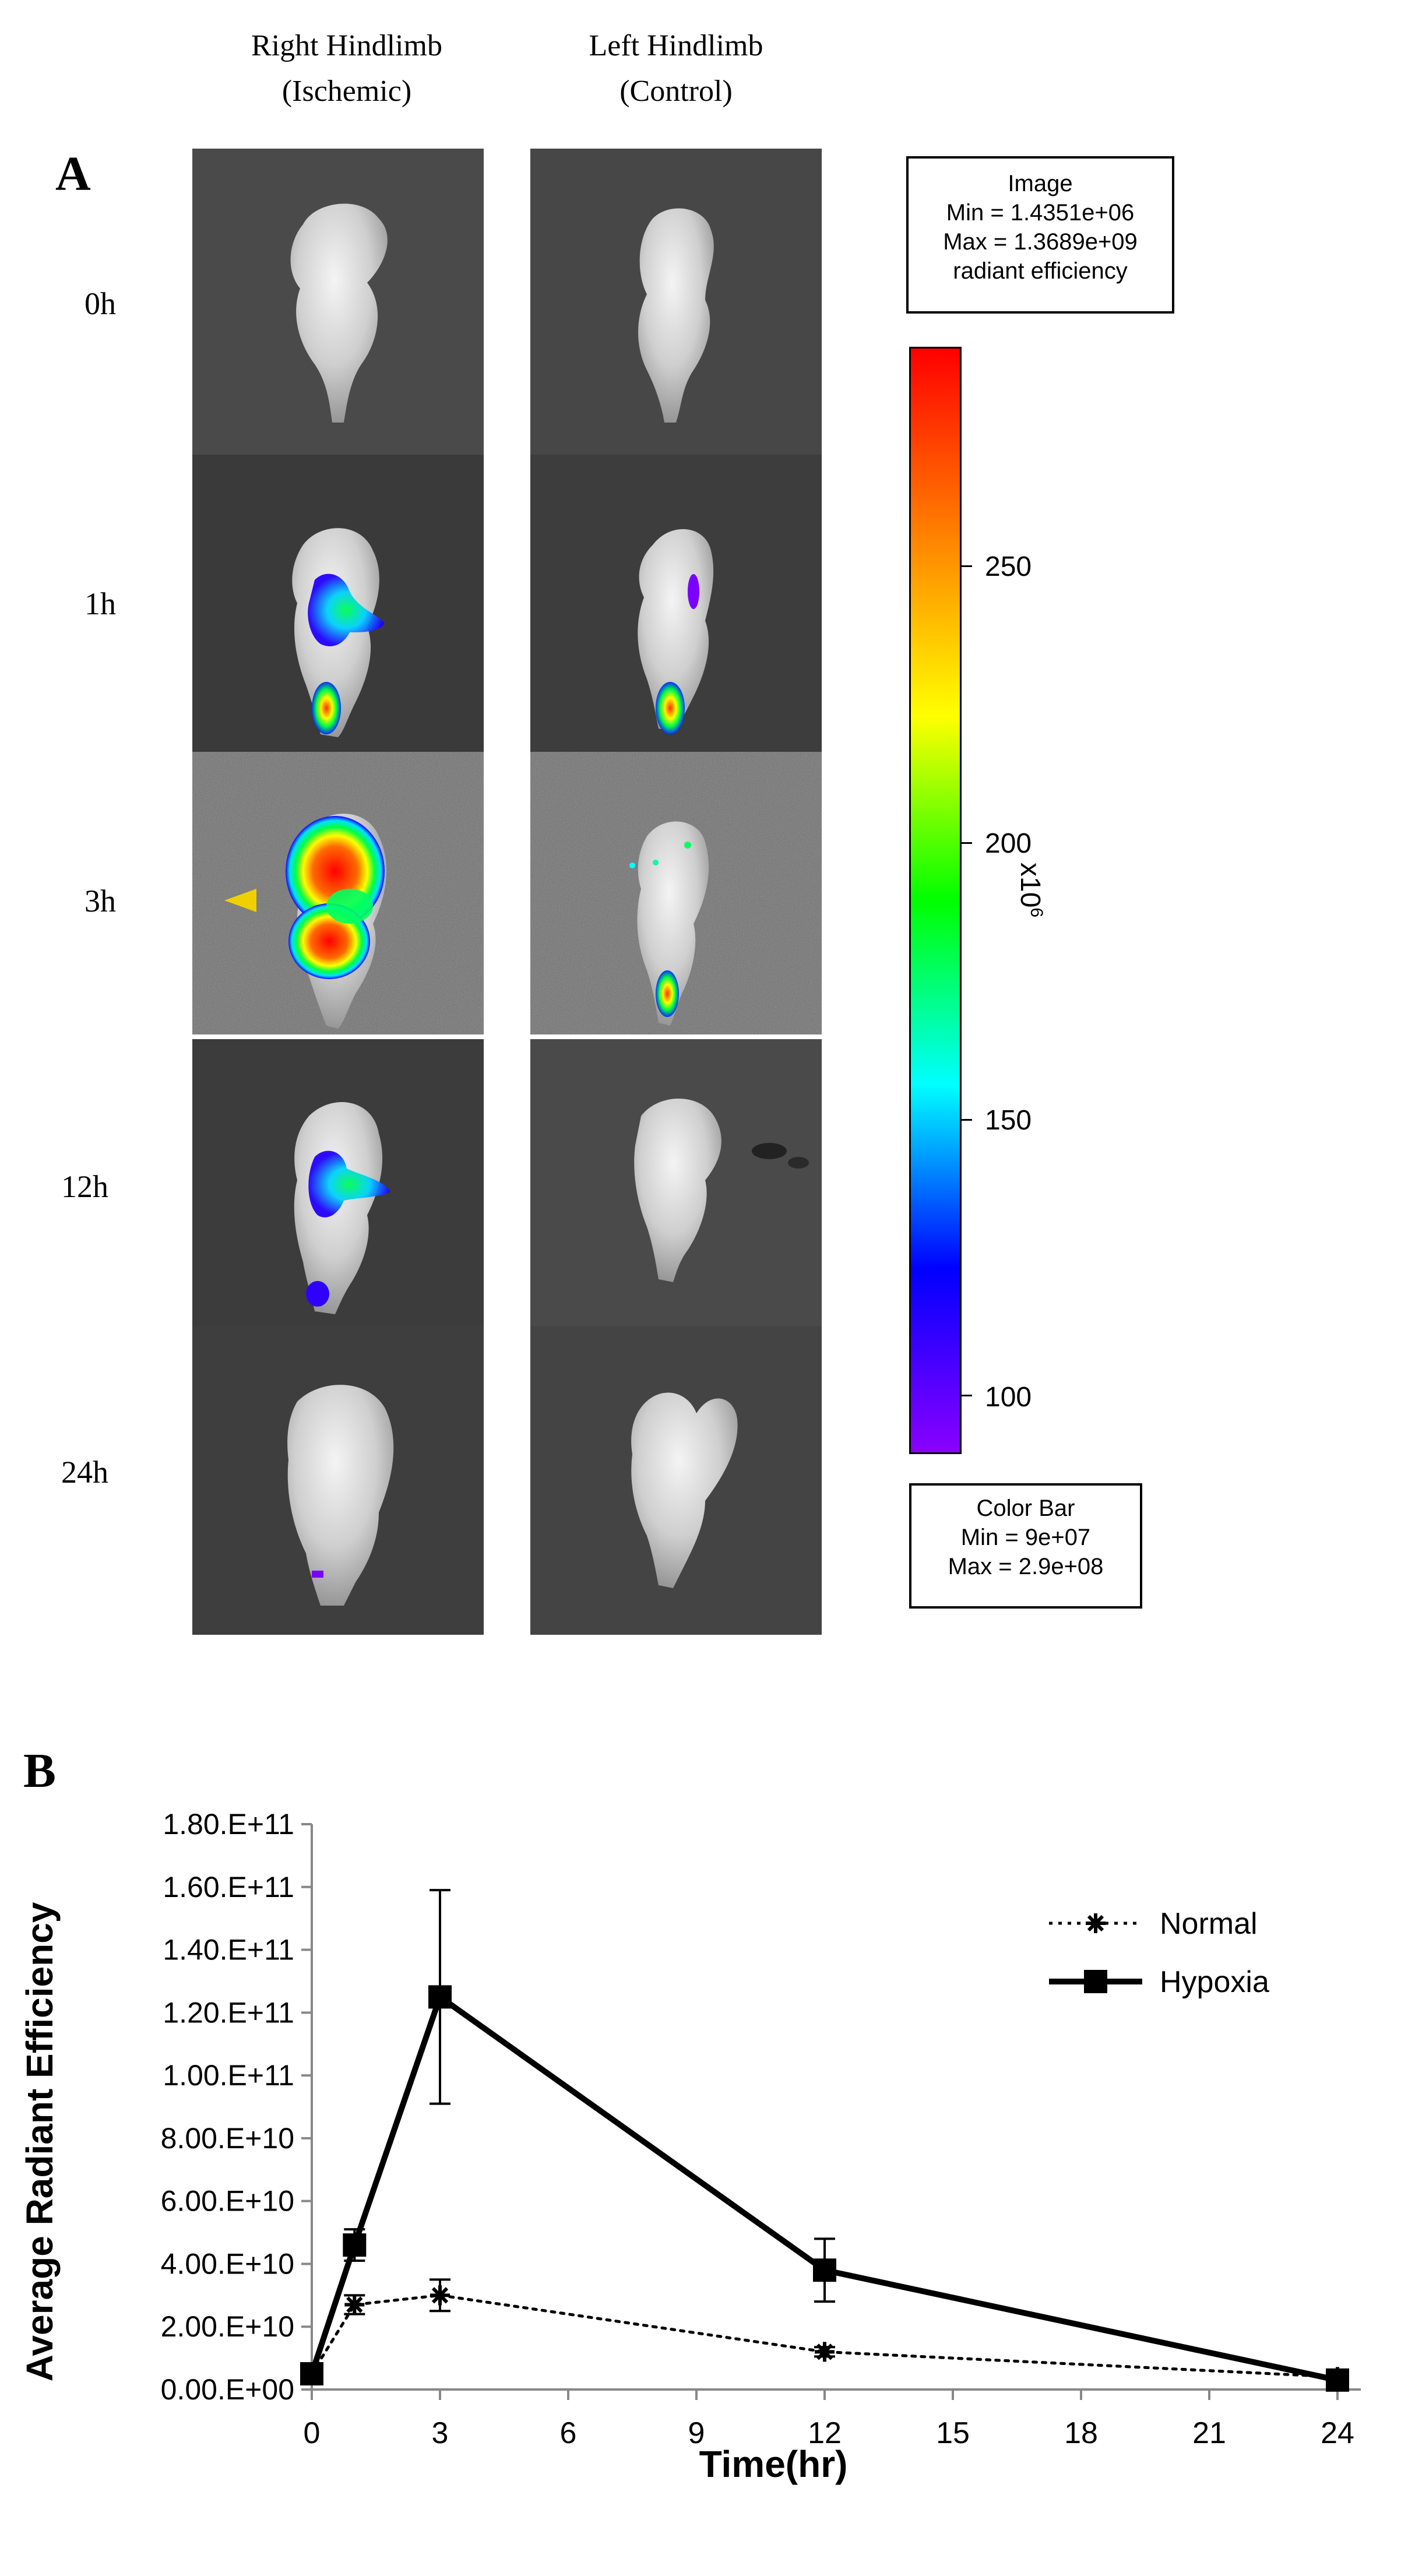 This screenshot has width=1401, height=2576. What do you see at coordinates (100, 604) in the screenshot?
I see `time-label-1h: 1h` at bounding box center [100, 604].